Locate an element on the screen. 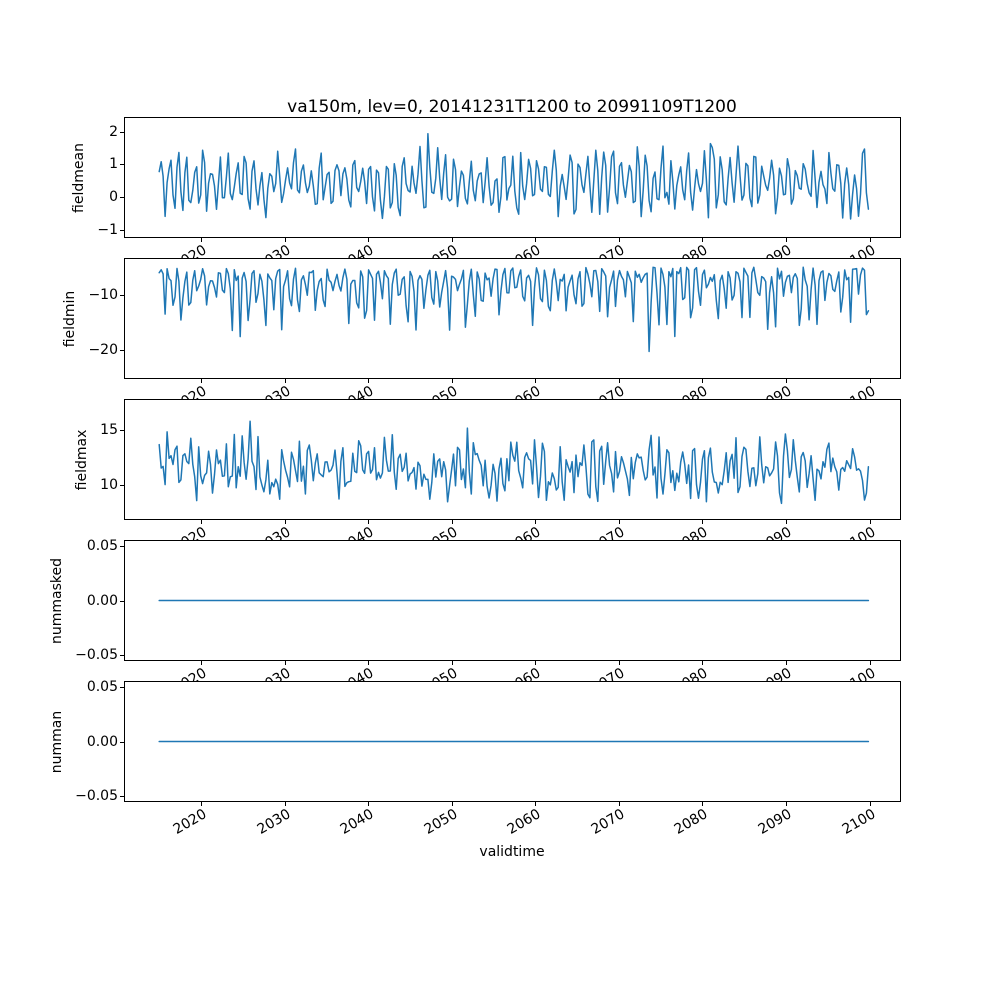 This screenshot has height=1000, width=1000. x-axis-label: validtime is located at coordinates (512, 852).